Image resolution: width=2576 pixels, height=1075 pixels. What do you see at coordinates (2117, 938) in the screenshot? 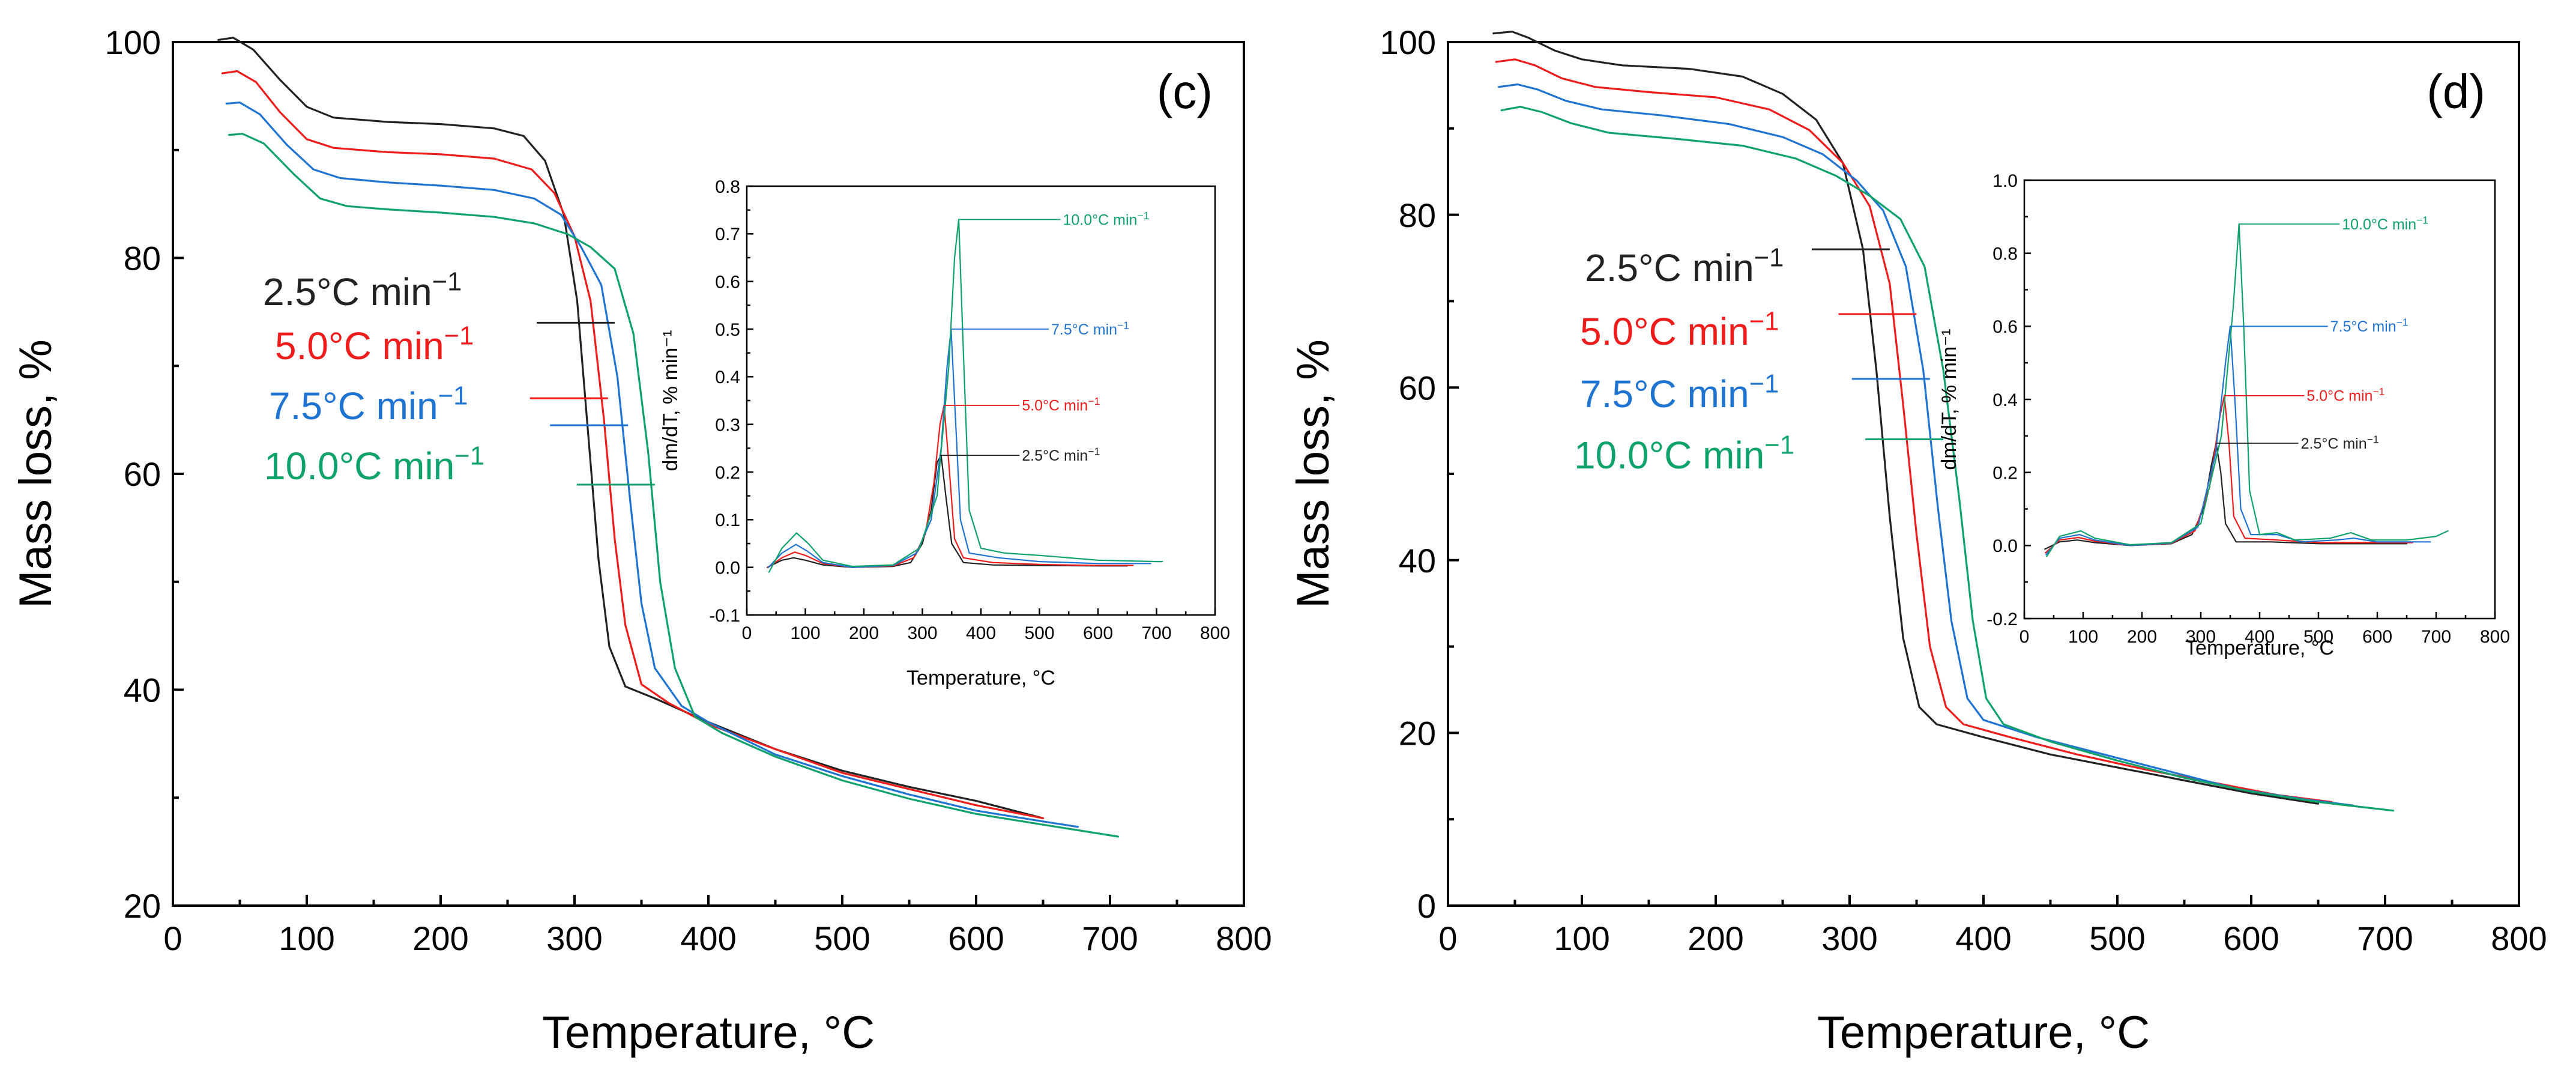
I see `panel-d-main-x-tick-label: 500` at bounding box center [2117, 938].